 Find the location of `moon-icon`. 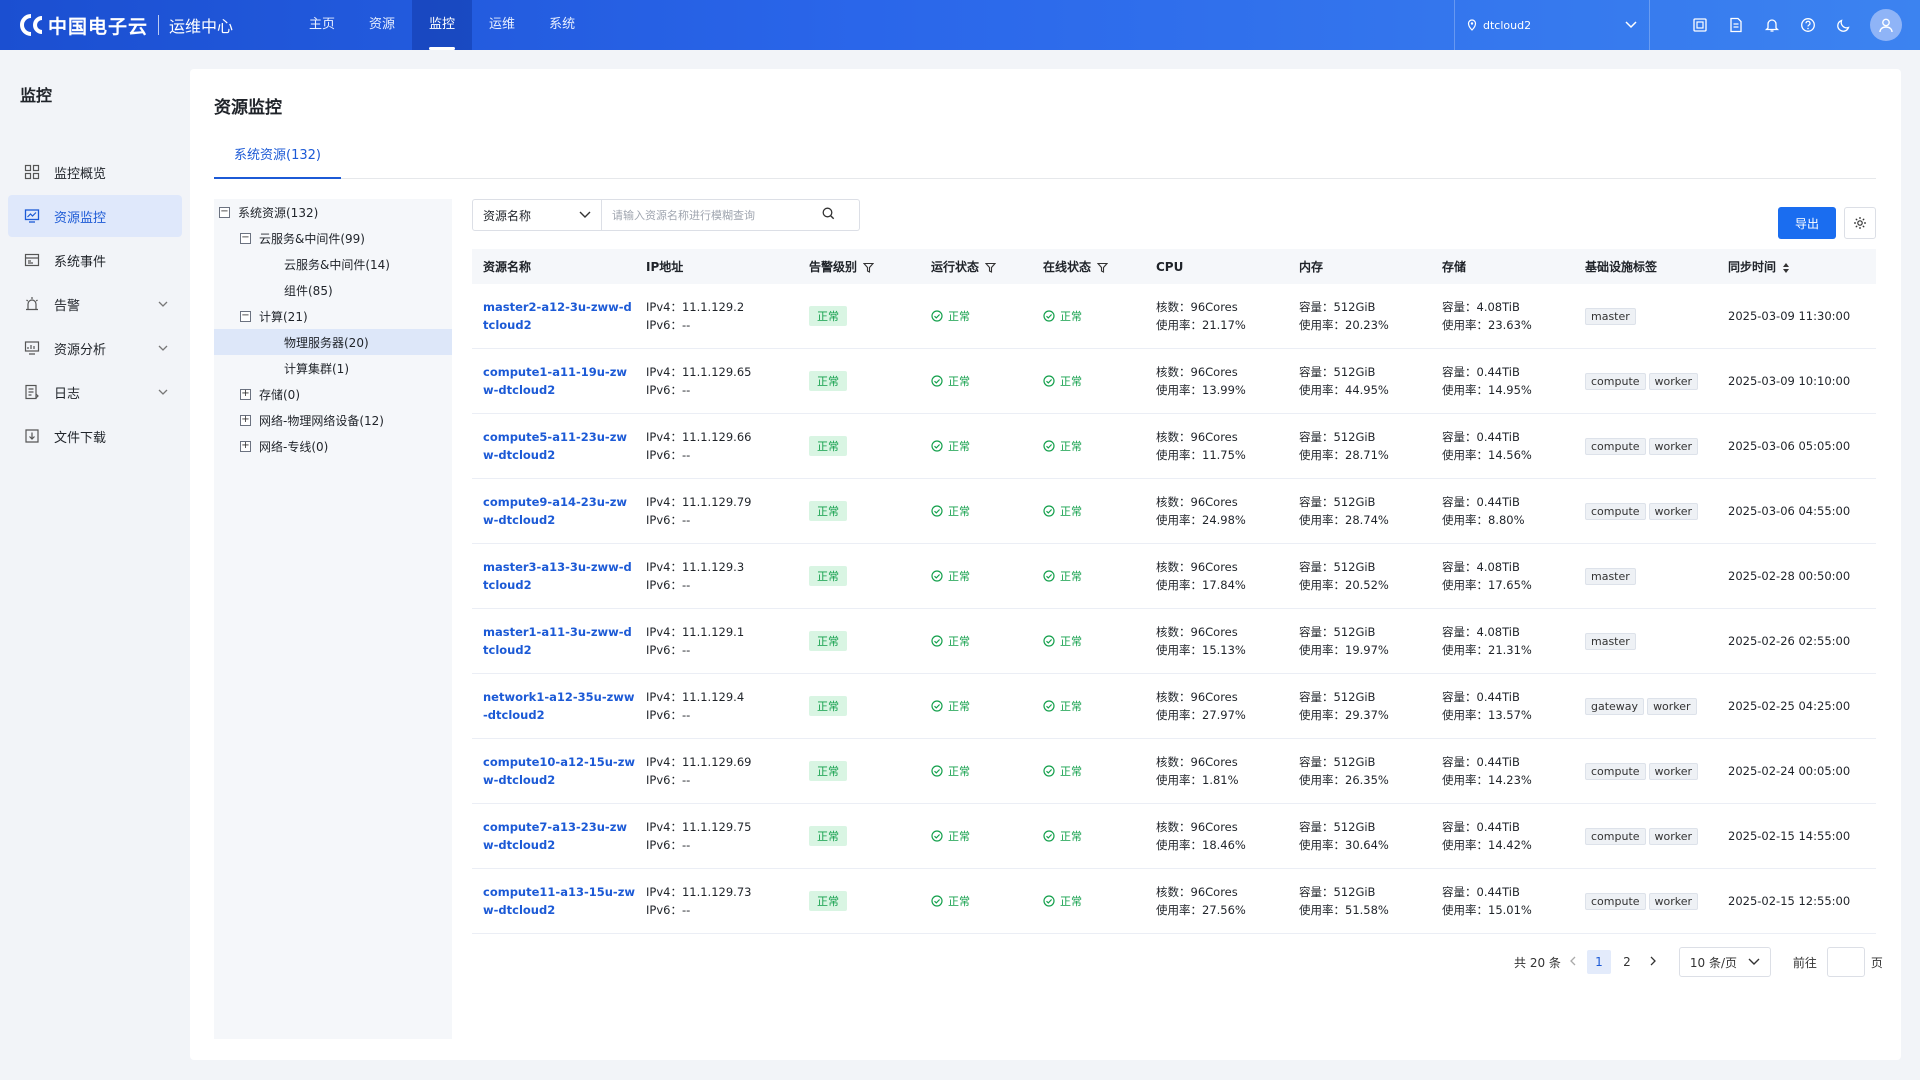

moon-icon is located at coordinates (1844, 25).